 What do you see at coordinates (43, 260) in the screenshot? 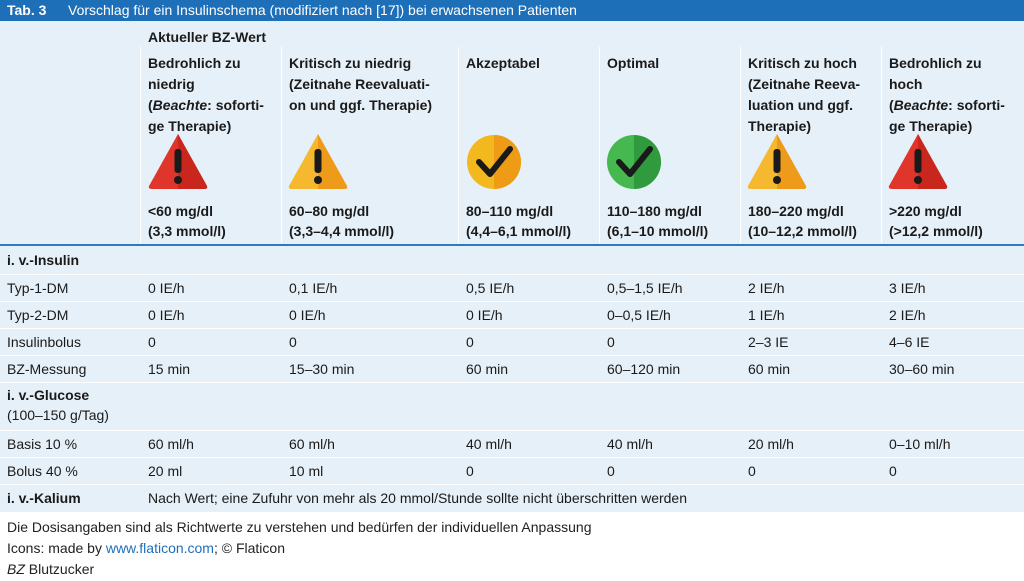
I see `section-insulin: i. v.-Insulin` at bounding box center [43, 260].